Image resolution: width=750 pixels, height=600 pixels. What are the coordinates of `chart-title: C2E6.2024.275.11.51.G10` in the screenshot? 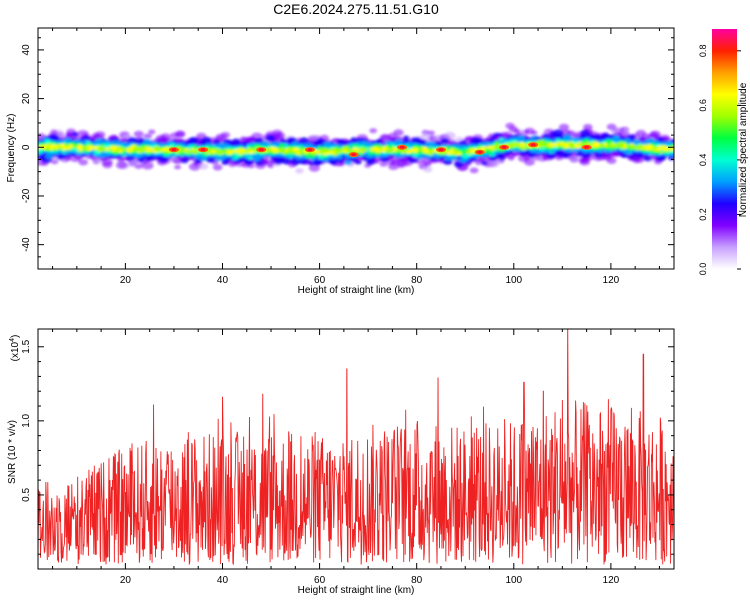 It's located at (356, 9).